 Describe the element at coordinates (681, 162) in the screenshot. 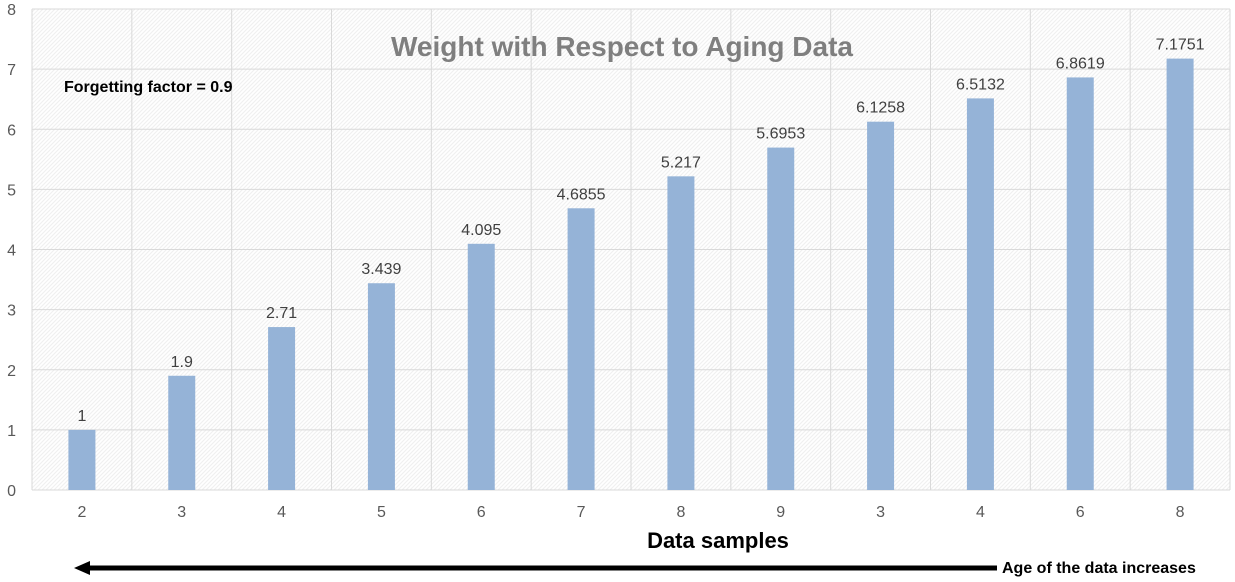

I see `data-label: 5.217` at that location.